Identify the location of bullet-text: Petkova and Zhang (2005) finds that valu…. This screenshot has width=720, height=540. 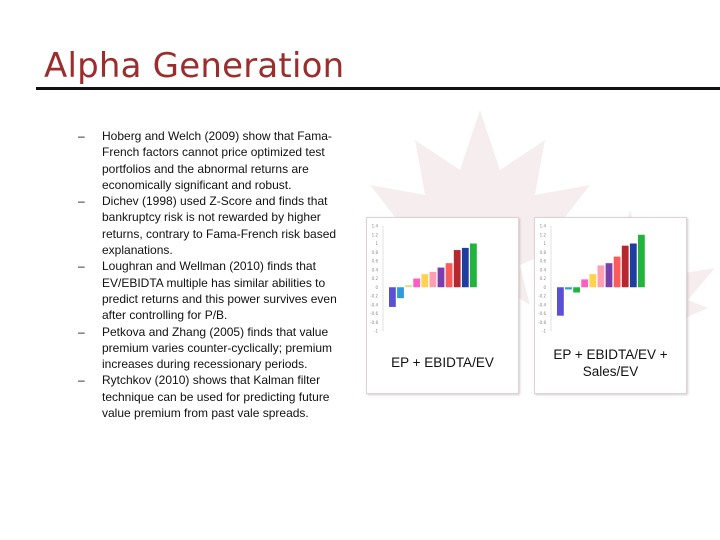
(217, 348).